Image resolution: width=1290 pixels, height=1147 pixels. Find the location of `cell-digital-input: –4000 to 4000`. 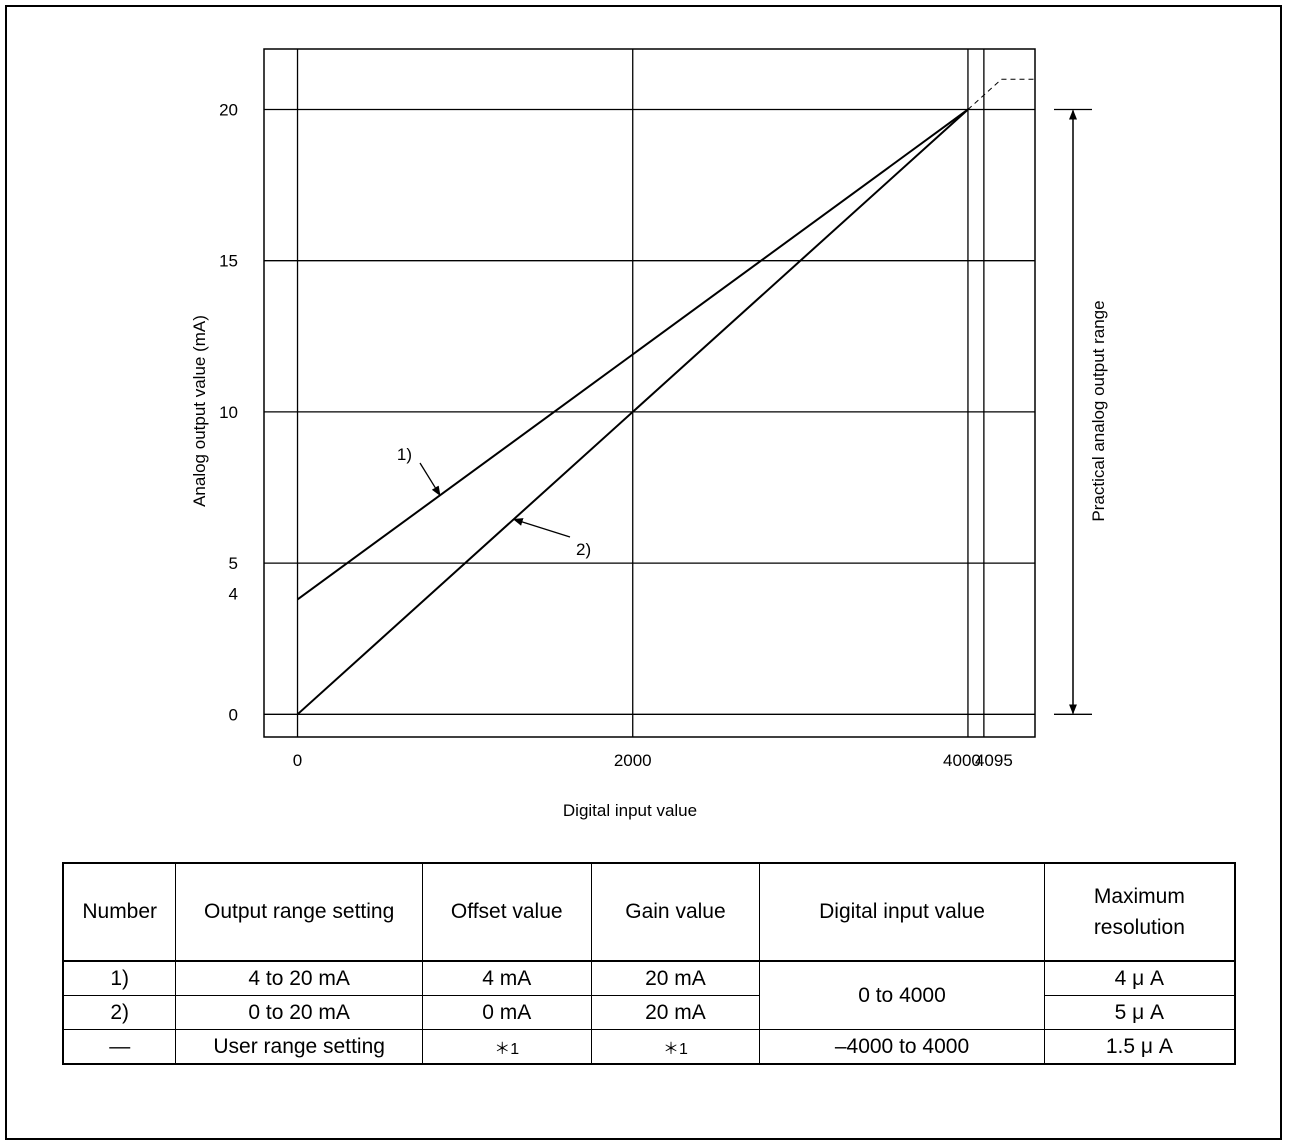

cell-digital-input: –4000 to 4000 is located at coordinates (902, 1047).